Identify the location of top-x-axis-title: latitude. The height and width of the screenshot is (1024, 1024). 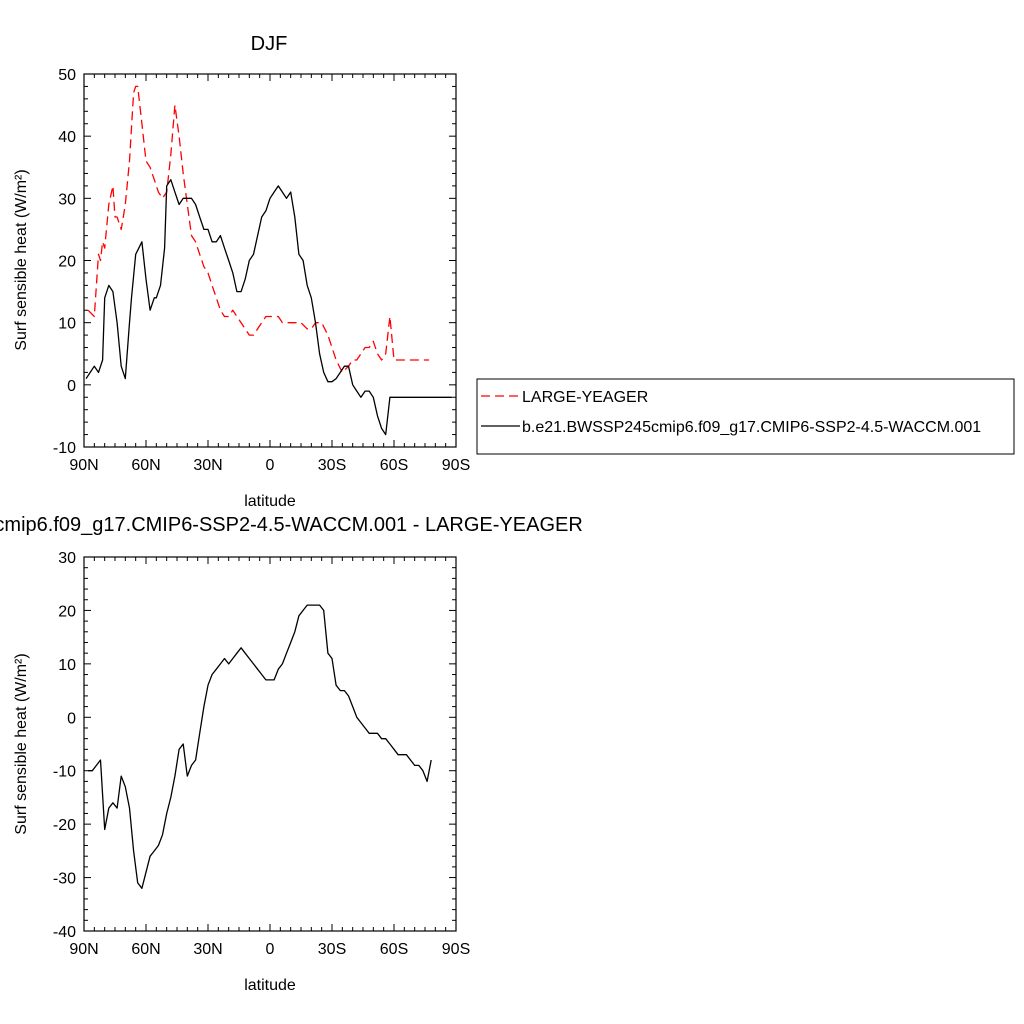
(270, 501).